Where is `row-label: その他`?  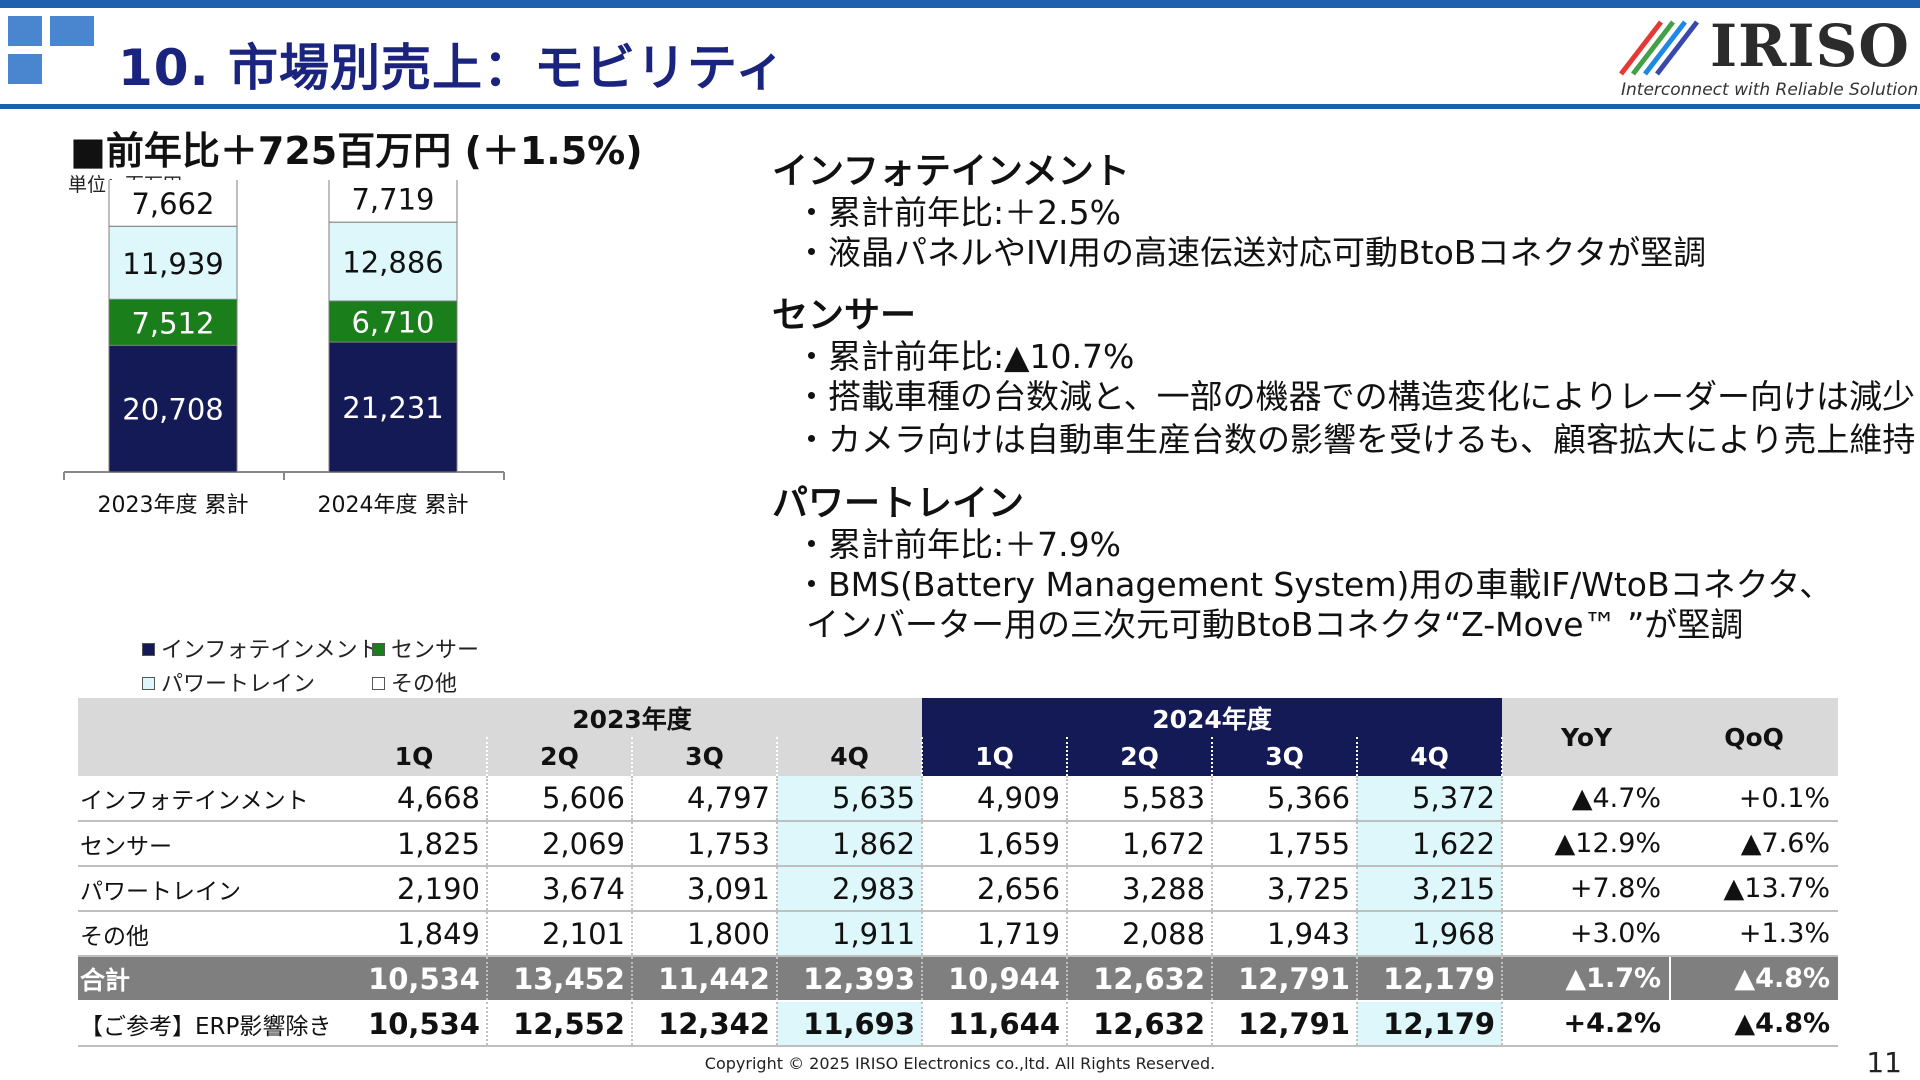
row-label: その他 is located at coordinates (210, 934).